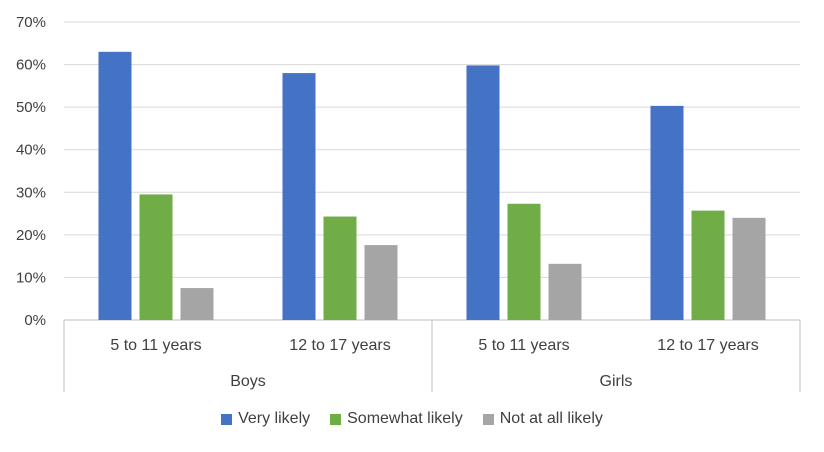 This screenshot has width=824, height=452. I want to click on legend-swatch-very-likely, so click(227, 419).